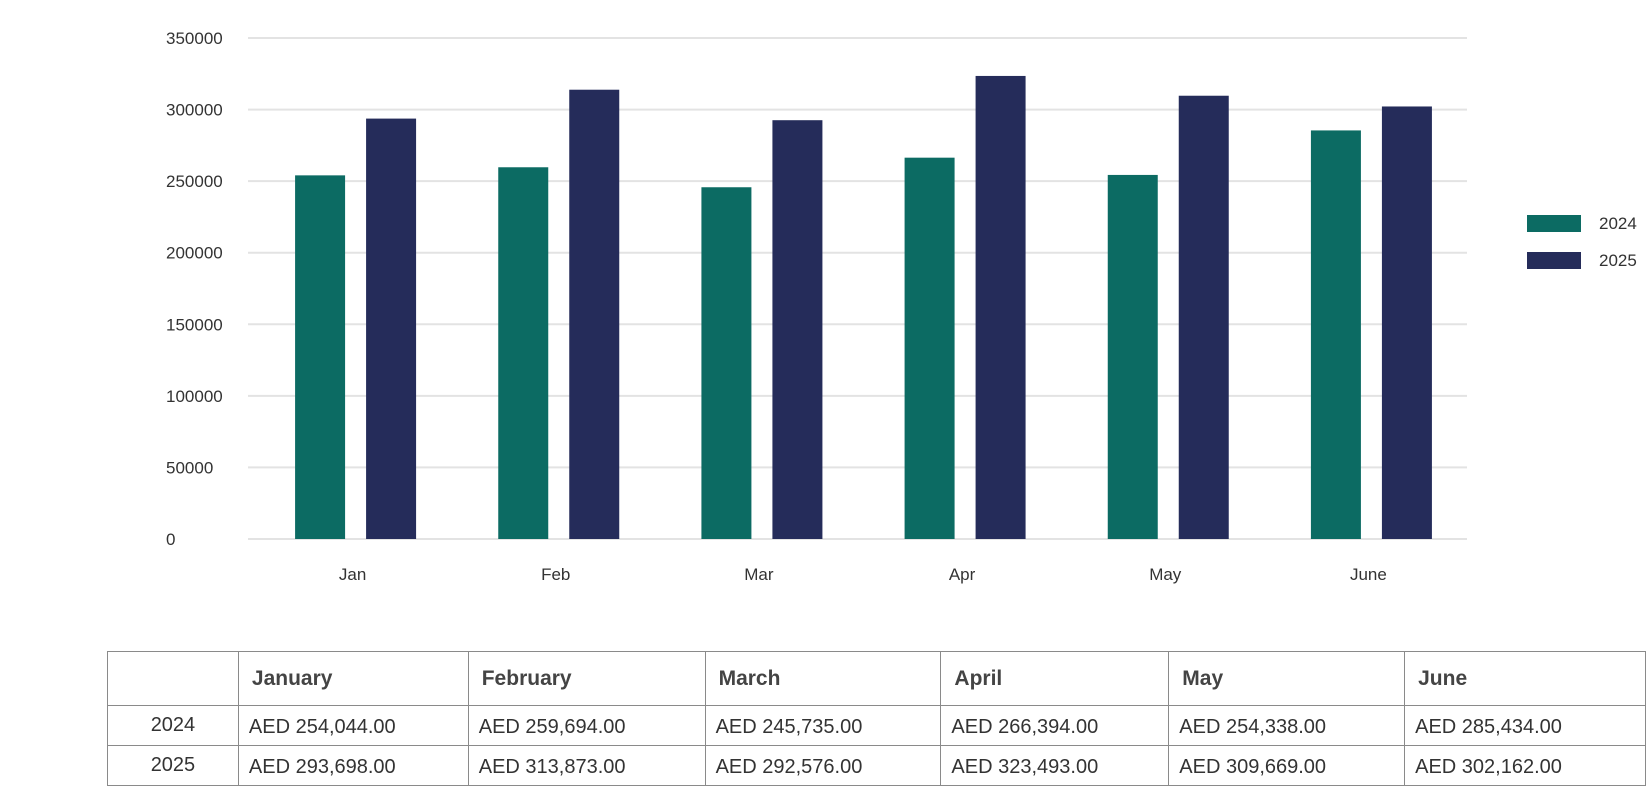 The image size is (1646, 787). What do you see at coordinates (1055, 678) in the screenshot?
I see `table-header-cell: April` at bounding box center [1055, 678].